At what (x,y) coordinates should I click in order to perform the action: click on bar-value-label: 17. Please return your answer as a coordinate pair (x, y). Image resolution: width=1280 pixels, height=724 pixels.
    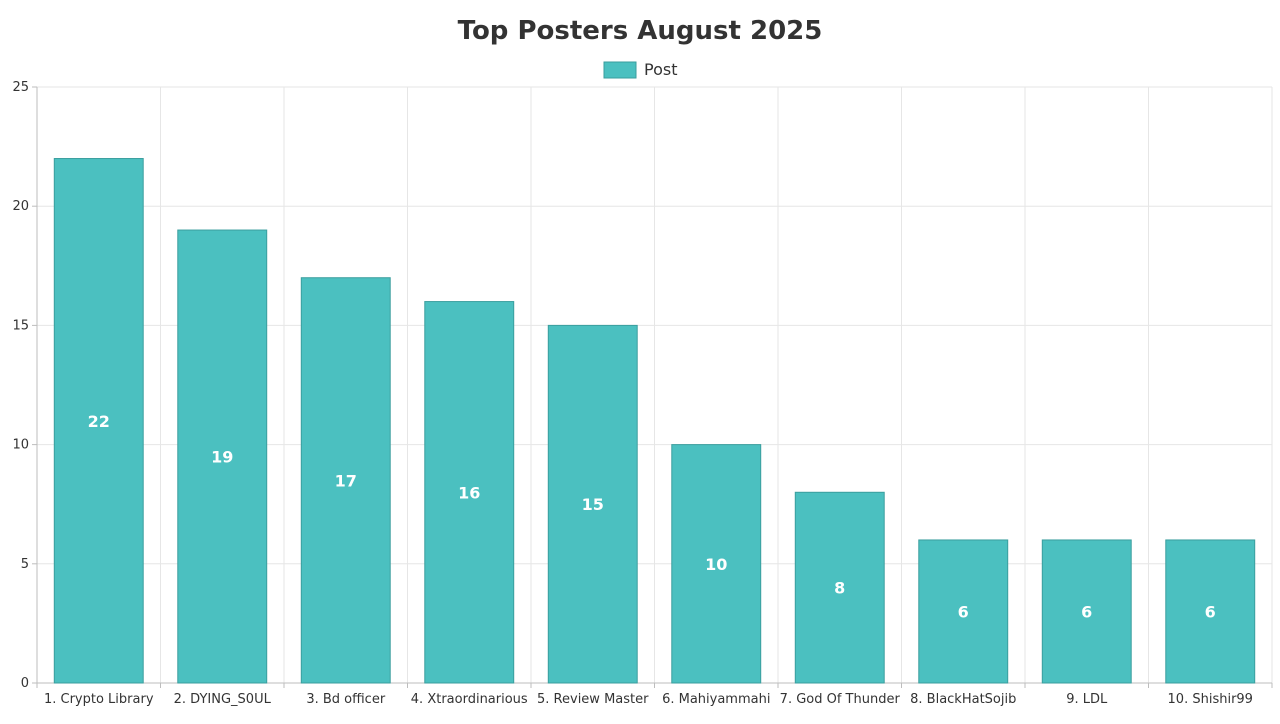
    Looking at the image, I should click on (346, 480).